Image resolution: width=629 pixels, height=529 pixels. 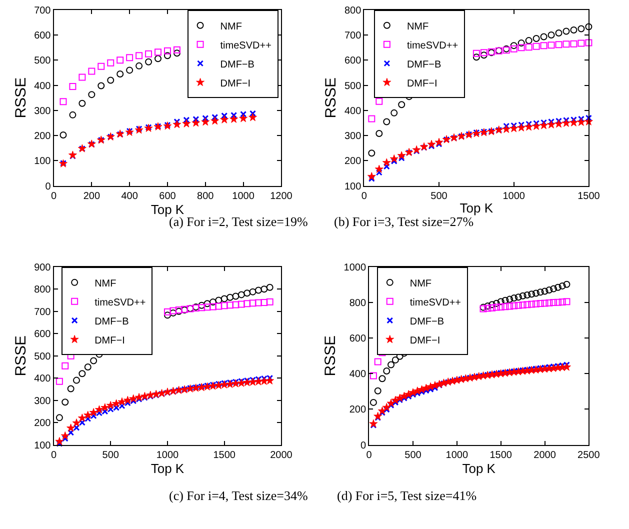 What do you see at coordinates (281, 196) in the screenshot?
I see `x-tick-label: 1200` at bounding box center [281, 196].